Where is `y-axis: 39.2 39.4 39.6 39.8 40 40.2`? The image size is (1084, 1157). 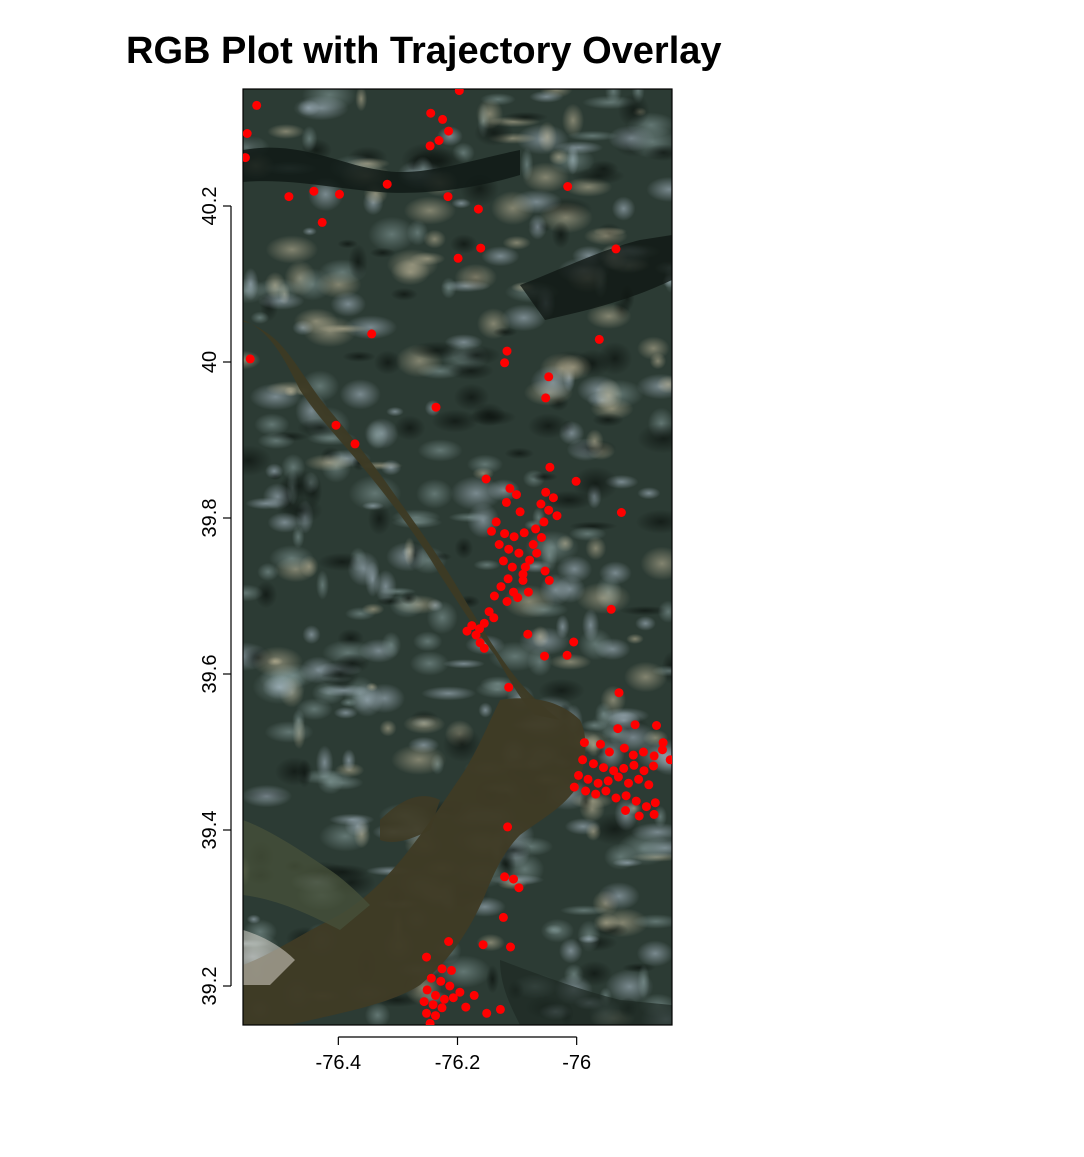 y-axis: 39.2 39.4 39.6 39.8 40 40.2 is located at coordinates (215, 596).